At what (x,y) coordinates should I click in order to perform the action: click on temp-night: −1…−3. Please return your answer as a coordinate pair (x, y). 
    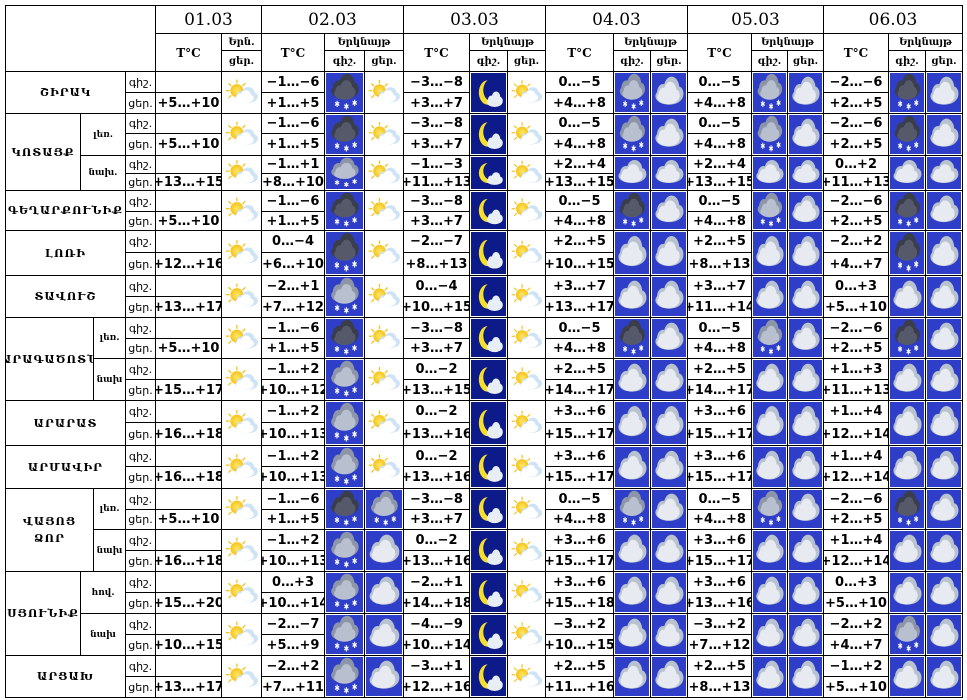
    Looking at the image, I should click on (436, 164).